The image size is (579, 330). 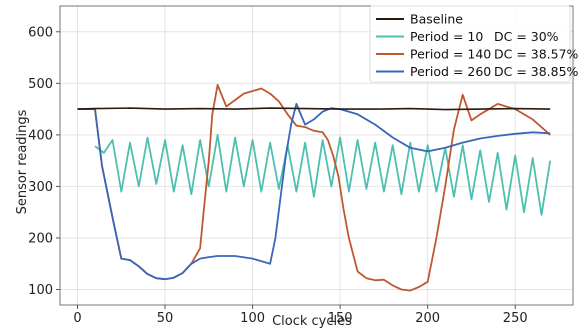 What do you see at coordinates (40, 135) in the screenshot?
I see `y-tick-label: 400` at bounding box center [40, 135].